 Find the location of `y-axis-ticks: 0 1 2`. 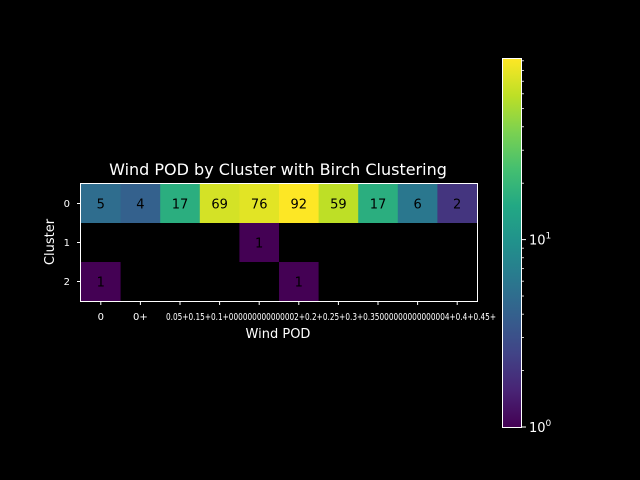

y-axis-ticks: 0 1 2 is located at coordinates (72, 243).